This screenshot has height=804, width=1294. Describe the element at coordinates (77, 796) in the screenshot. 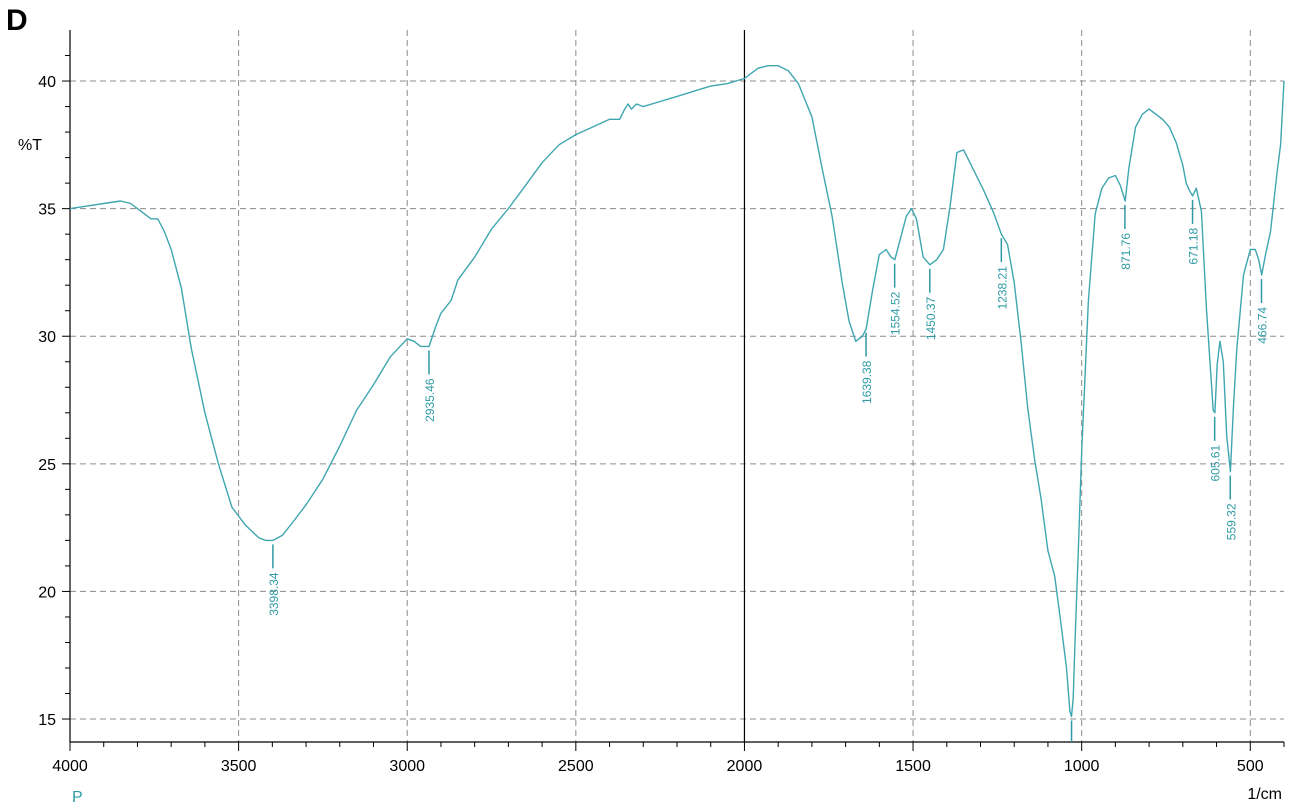

I see `x-extra-label: P` at that location.